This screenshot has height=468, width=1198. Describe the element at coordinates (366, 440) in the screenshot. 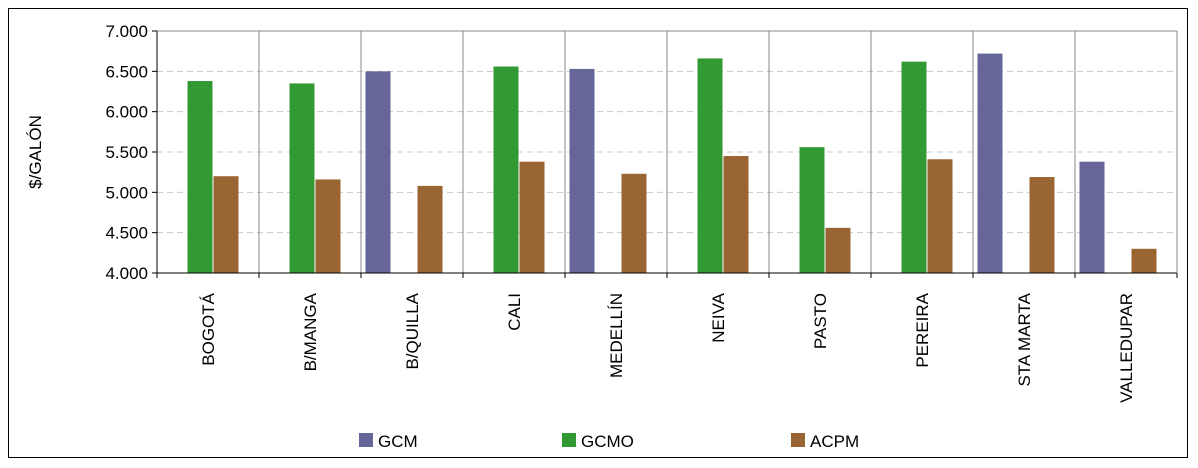

I see `legend-swatch-gcm` at that location.